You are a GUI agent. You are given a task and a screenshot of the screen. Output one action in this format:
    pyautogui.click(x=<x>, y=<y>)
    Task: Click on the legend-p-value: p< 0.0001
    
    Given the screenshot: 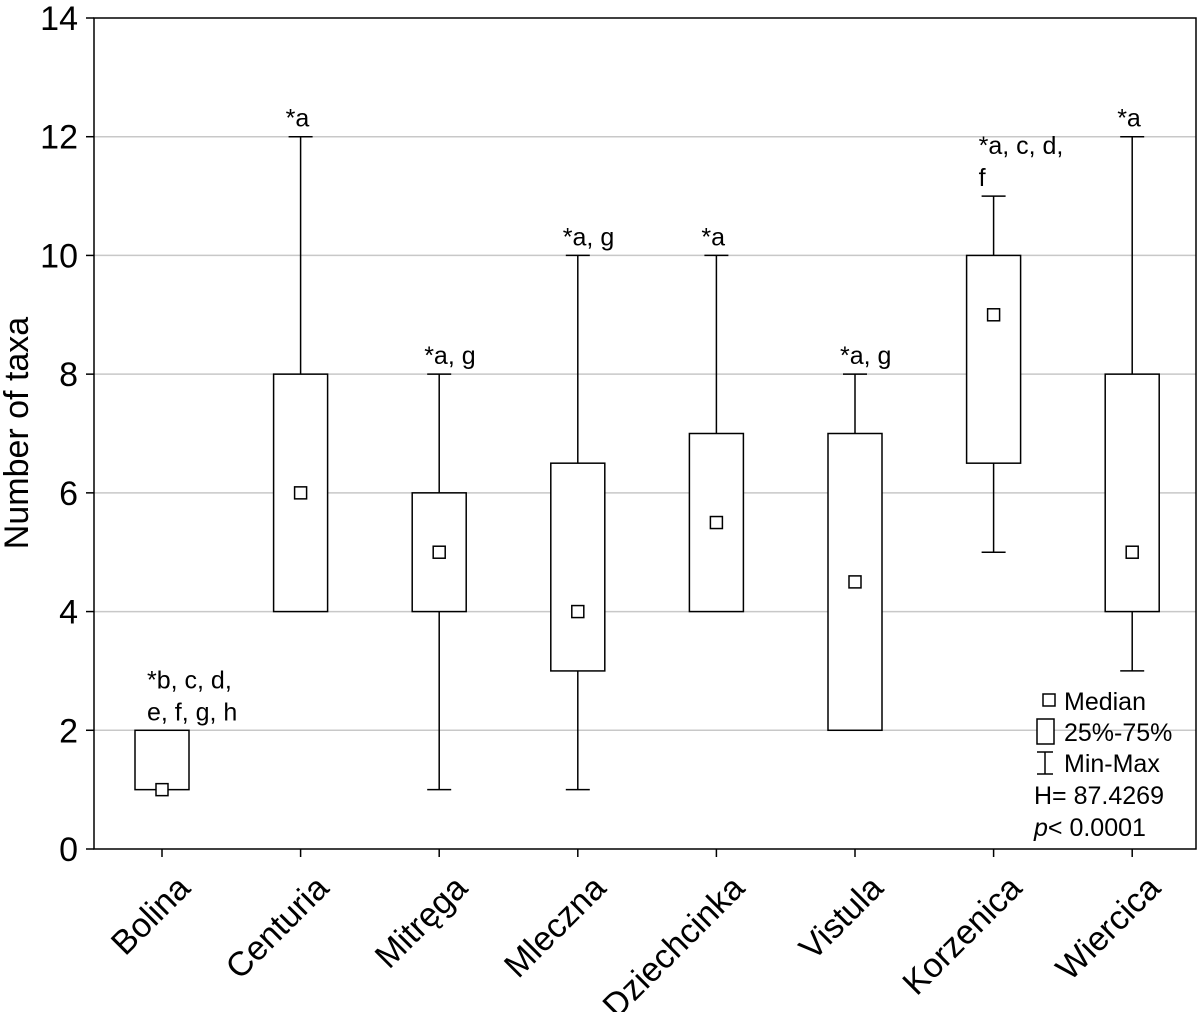 What is the action you would take?
    pyautogui.click(x=1089, y=828)
    